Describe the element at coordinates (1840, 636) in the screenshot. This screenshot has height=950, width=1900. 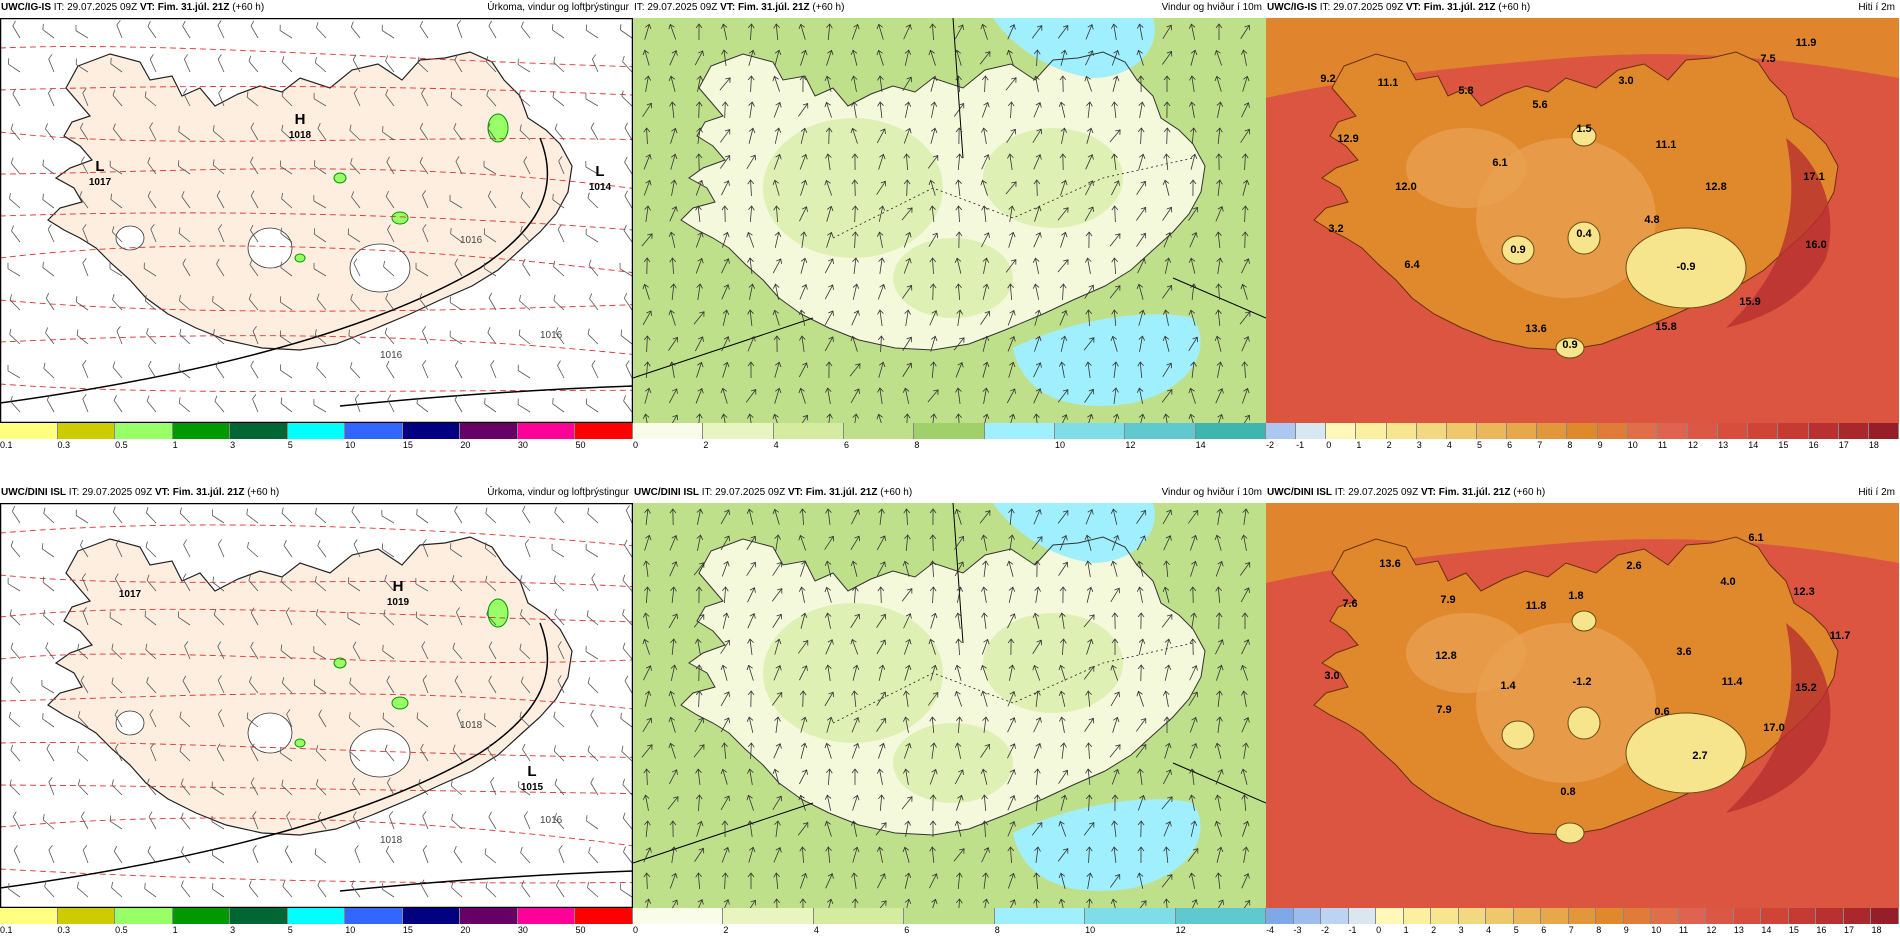
I see `temperature-label: 11.7` at that location.